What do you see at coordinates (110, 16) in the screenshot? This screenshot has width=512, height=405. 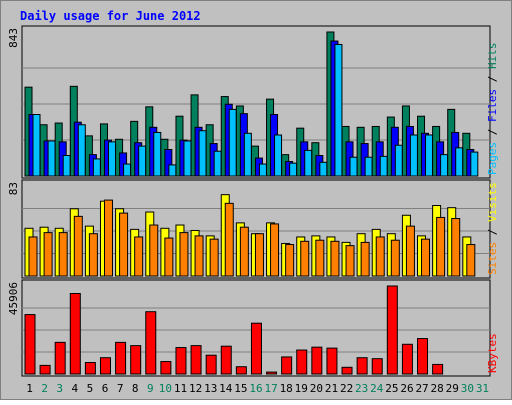 I see `chart-title: Daily usage for June 2012` at bounding box center [110, 16].